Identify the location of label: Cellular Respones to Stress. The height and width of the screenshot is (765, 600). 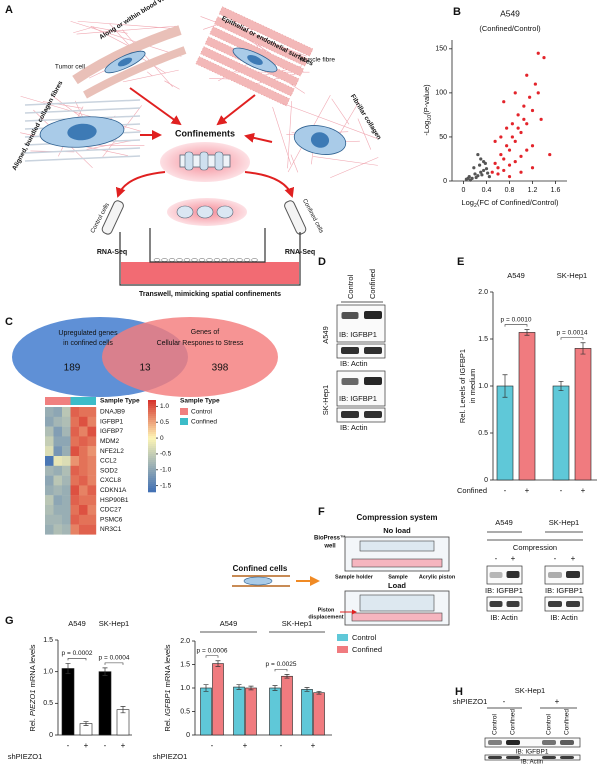
(200, 343).